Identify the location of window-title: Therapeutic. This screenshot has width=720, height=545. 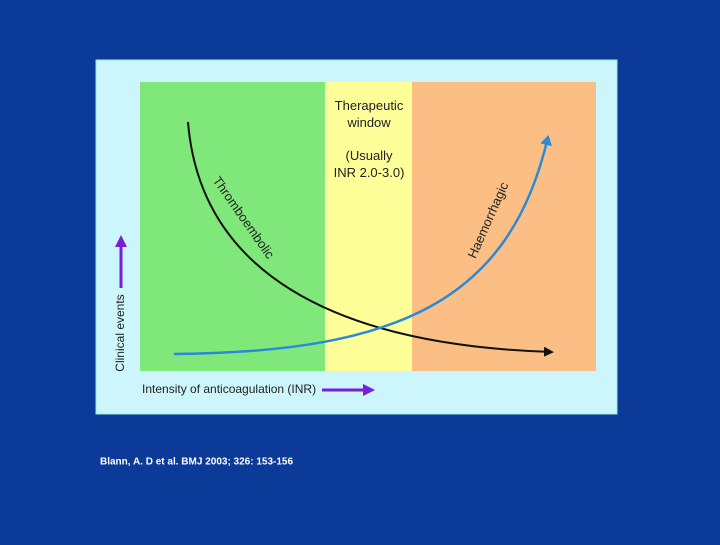
(369, 105).